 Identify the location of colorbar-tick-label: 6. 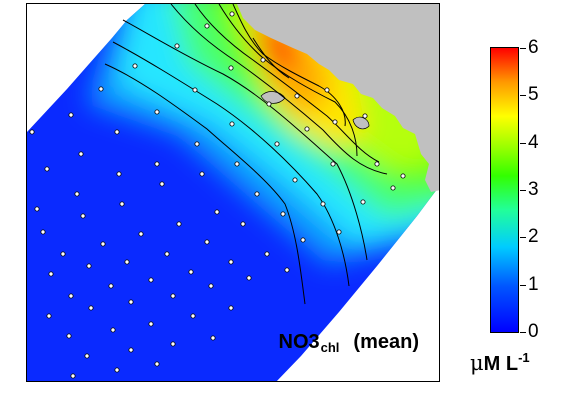
(533, 47).